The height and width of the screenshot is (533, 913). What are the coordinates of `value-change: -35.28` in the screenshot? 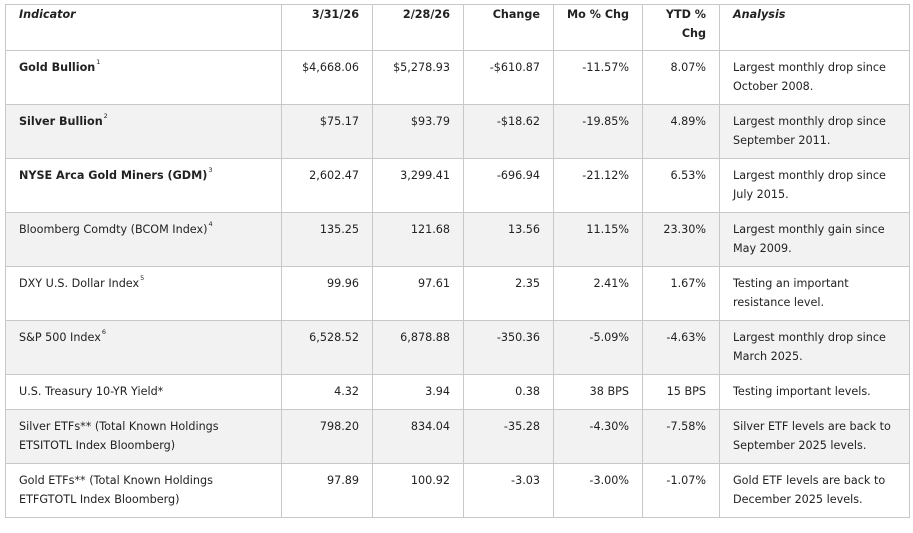 It's located at (508, 436).